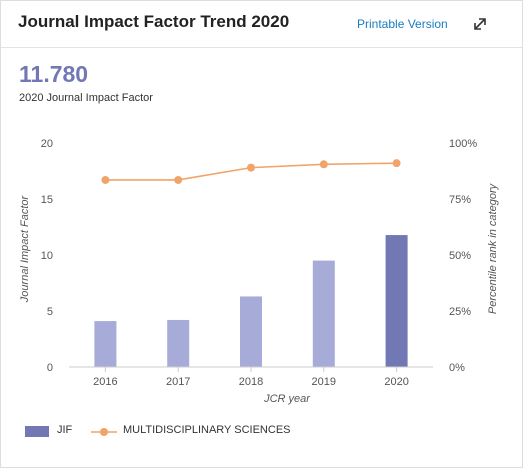 This screenshot has width=523, height=468. What do you see at coordinates (50, 368) in the screenshot?
I see `y-tick-label: 0` at bounding box center [50, 368].